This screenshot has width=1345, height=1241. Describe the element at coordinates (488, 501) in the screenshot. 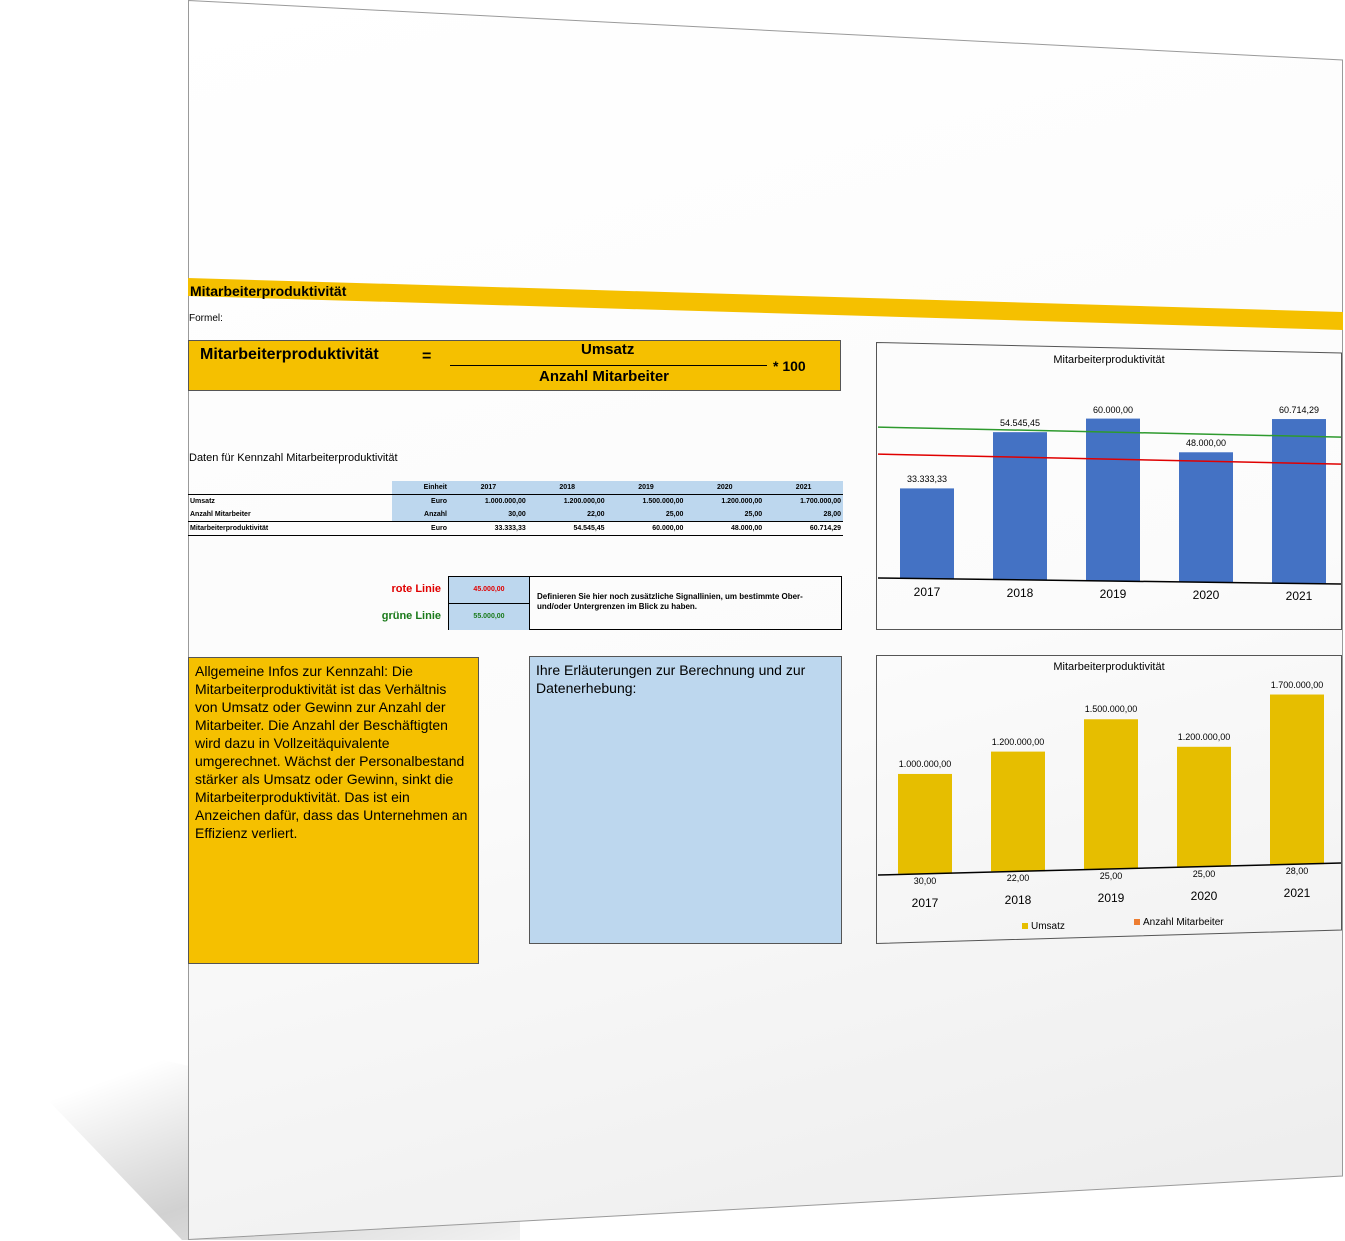

I see `table-cell: 1.000.000,00` at that location.